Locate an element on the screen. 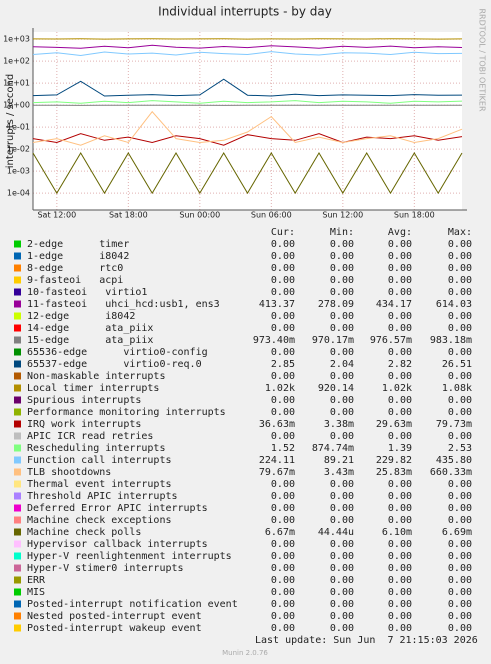 The image size is (491, 664). legend-label: Threshold APIC interrupts is located at coordinates (102, 496).